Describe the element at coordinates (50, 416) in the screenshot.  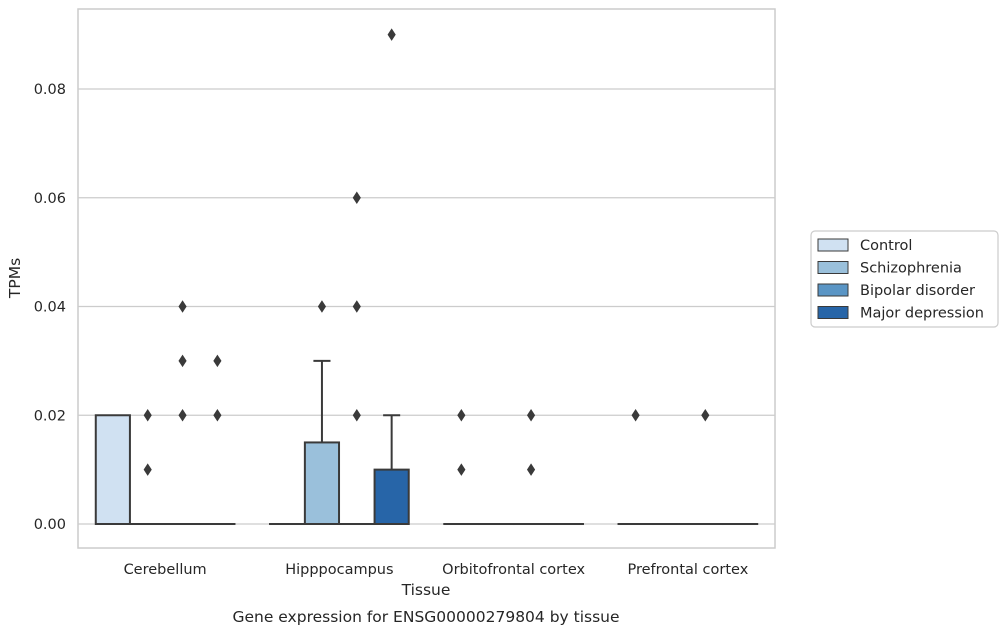
I see `y-tick-label: 0.02` at that location.